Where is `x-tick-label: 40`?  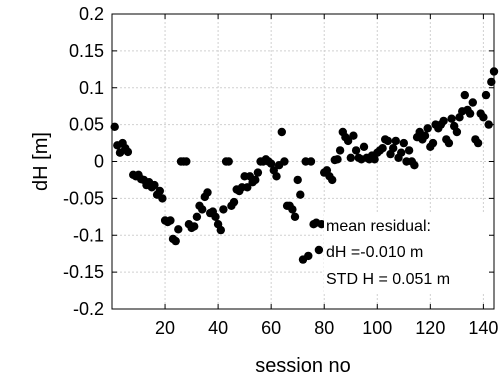 x-tick-label: 40 is located at coordinates (218, 328).